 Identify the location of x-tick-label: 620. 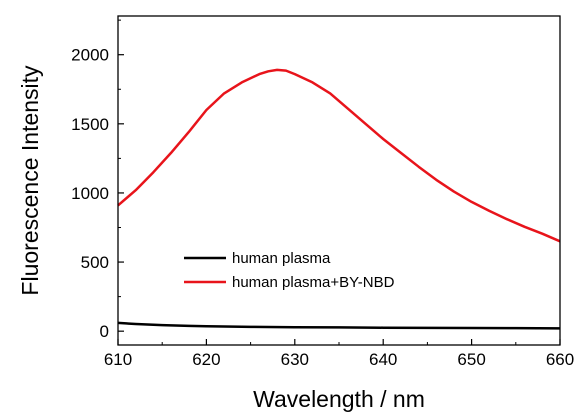
(206, 359).